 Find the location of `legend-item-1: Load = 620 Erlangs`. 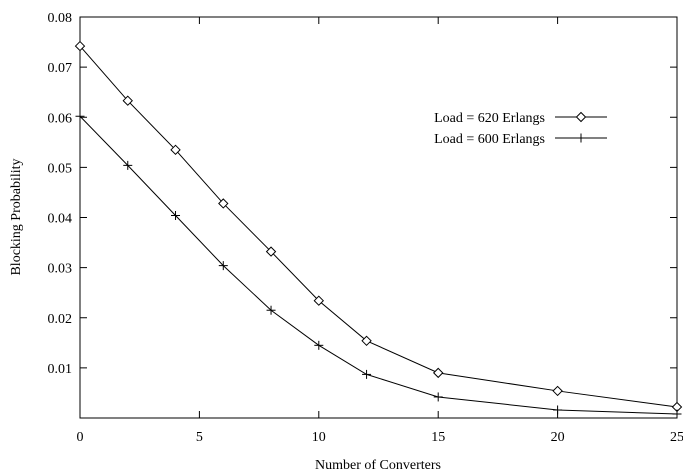

legend-item-1: Load = 620 Erlangs is located at coordinates (520, 118).